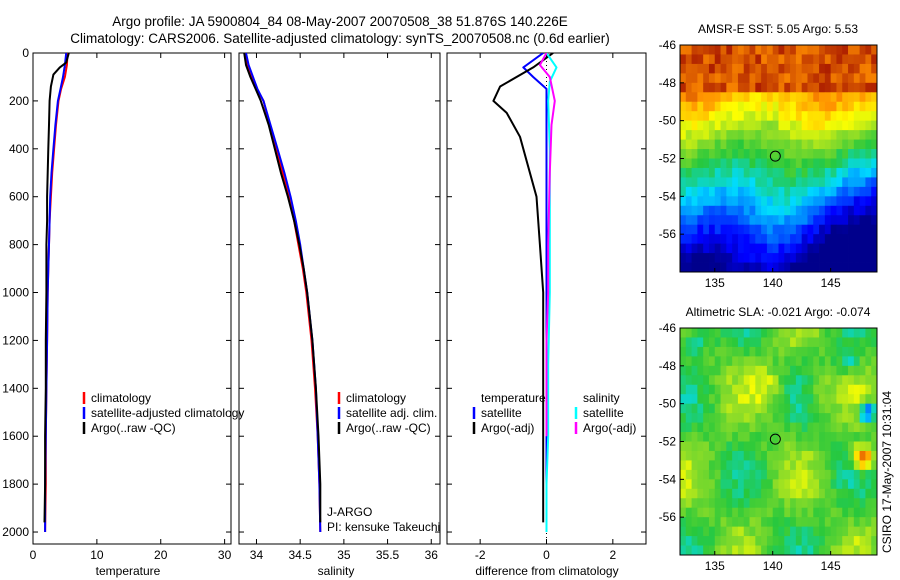 Image resolution: width=900 pixels, height=580 pixels. I want to click on sal-xtick-label: 34.5, so click(300, 555).